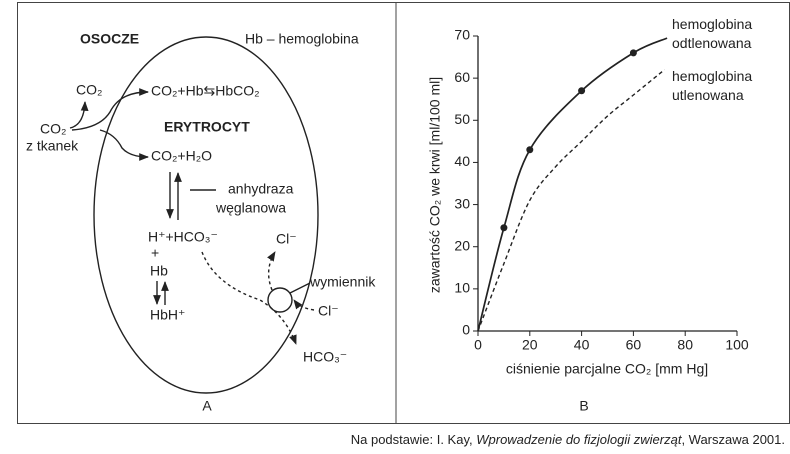 The image size is (790, 454). What do you see at coordinates (530, 345) in the screenshot?
I see `x-tick-label: 20` at bounding box center [530, 345].